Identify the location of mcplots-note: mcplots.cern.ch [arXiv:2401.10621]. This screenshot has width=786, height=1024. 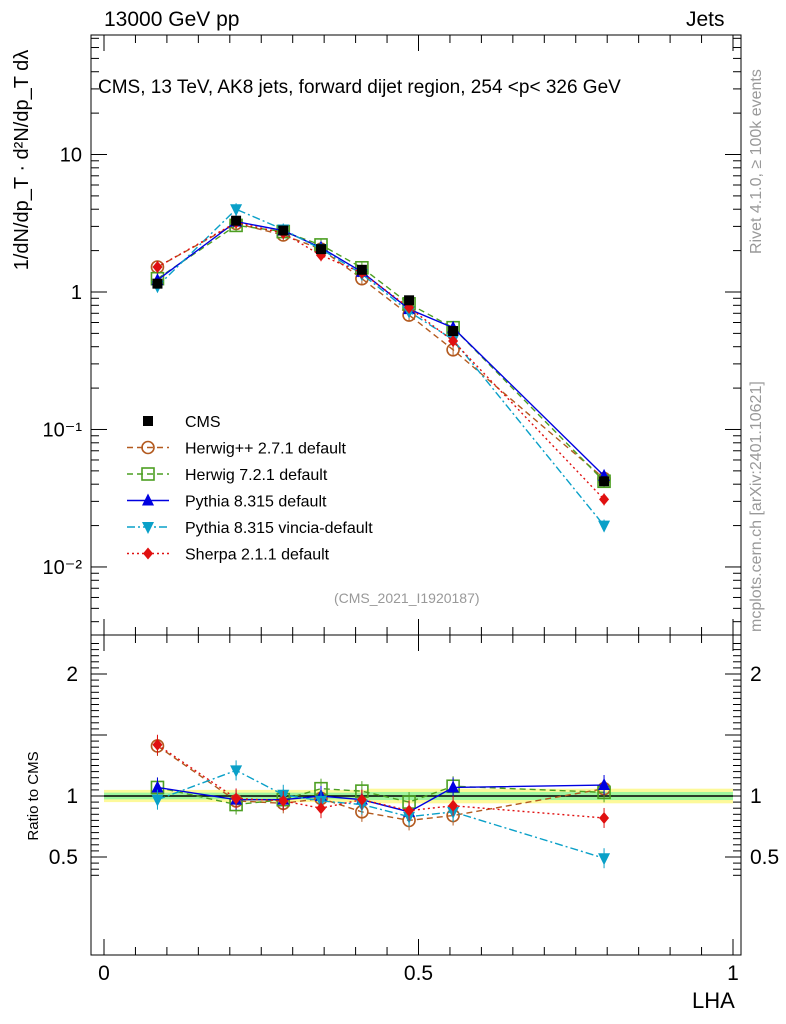
(756, 506).